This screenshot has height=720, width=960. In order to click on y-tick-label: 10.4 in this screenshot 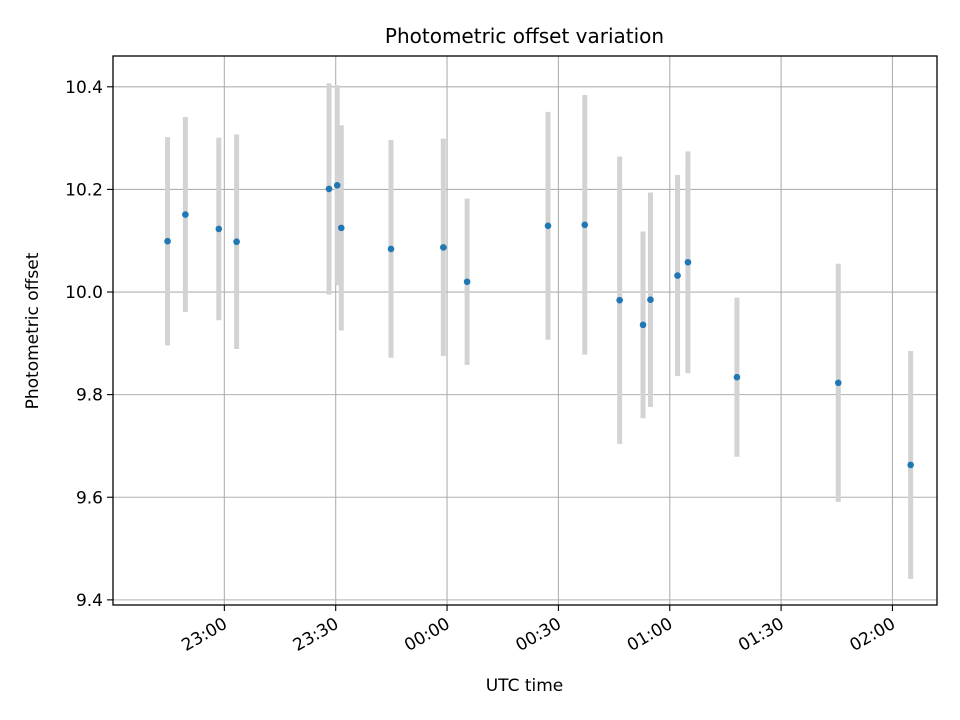, I will do `click(84, 88)`.